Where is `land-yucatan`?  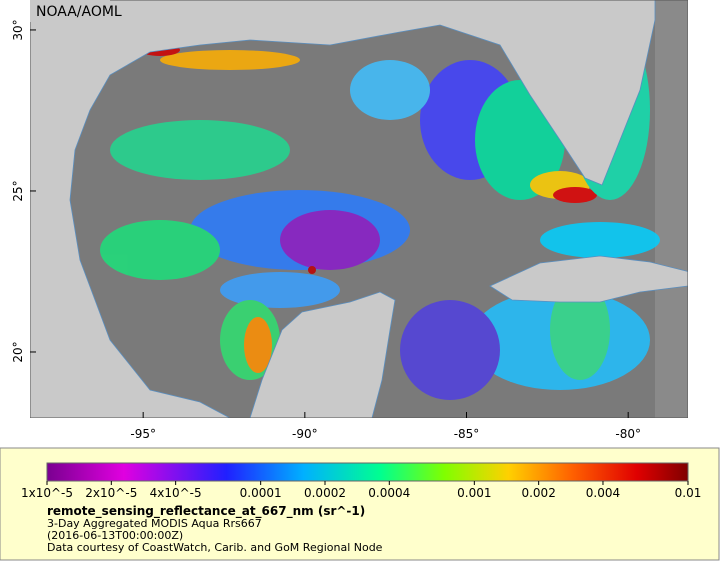
land-yucatan is located at coordinates (322, 354).